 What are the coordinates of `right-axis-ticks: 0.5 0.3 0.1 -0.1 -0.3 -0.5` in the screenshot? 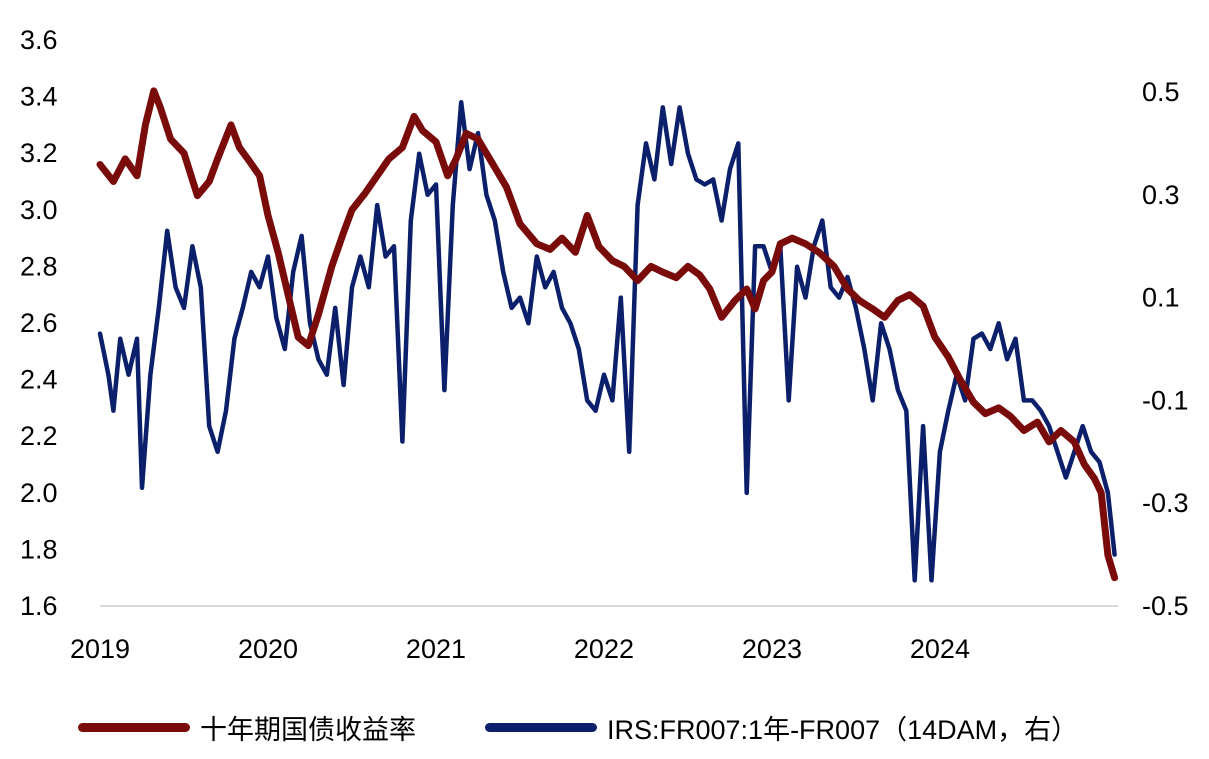 It's located at (1165, 349).